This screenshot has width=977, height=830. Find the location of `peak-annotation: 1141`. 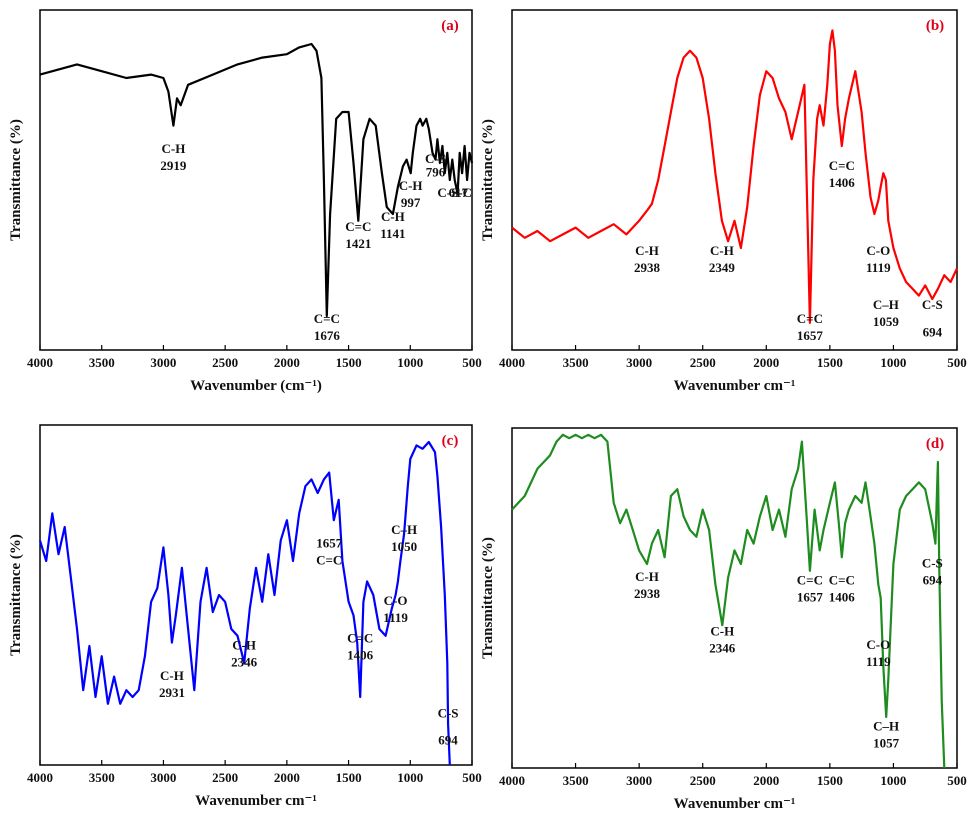

peak-annotation: 1141 is located at coordinates (392, 233).